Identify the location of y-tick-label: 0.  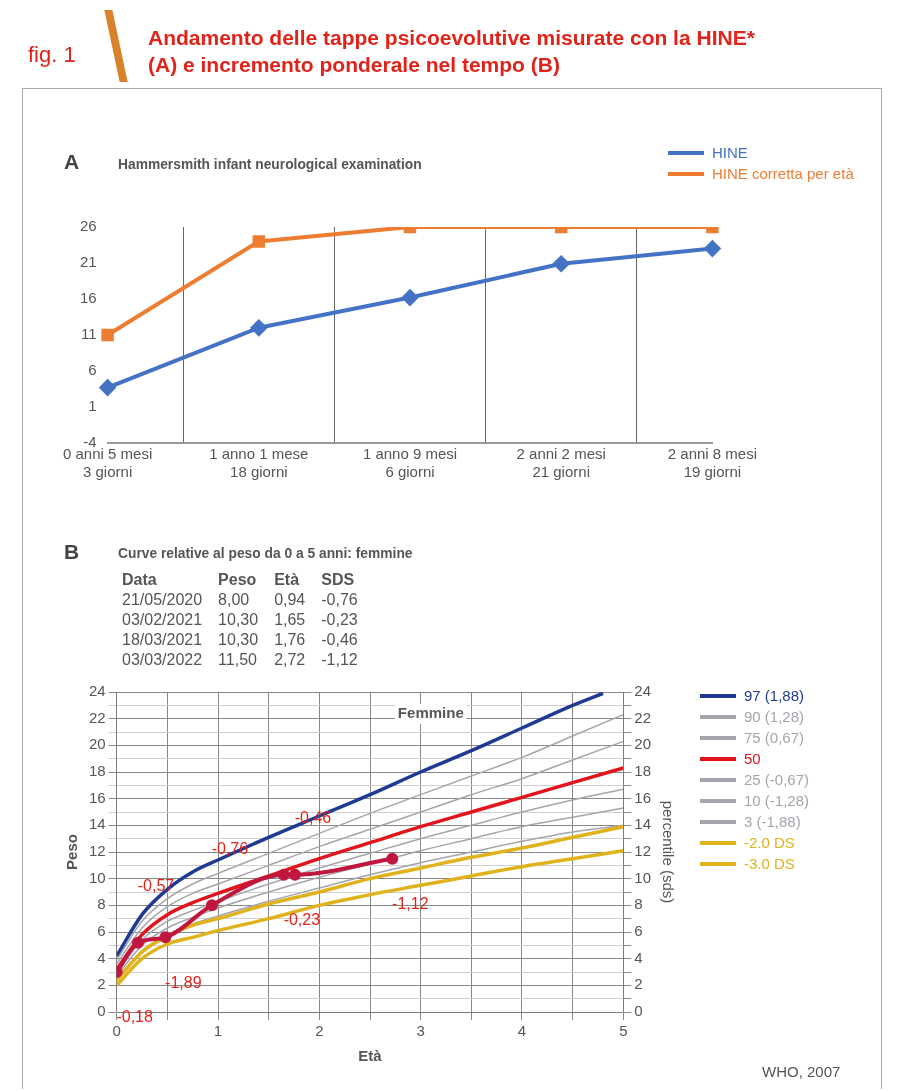
(101, 1011).